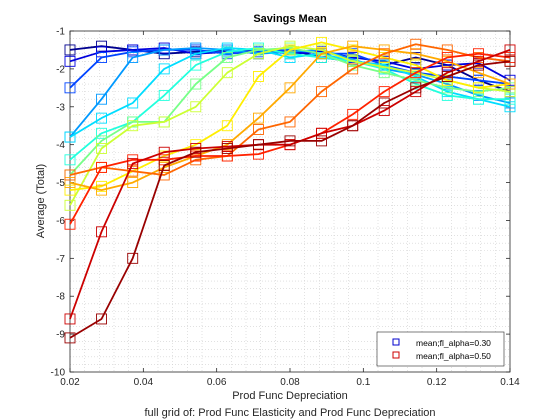  What do you see at coordinates (60, 183) in the screenshot?
I see `y-tick-label: -5` at bounding box center [60, 183].